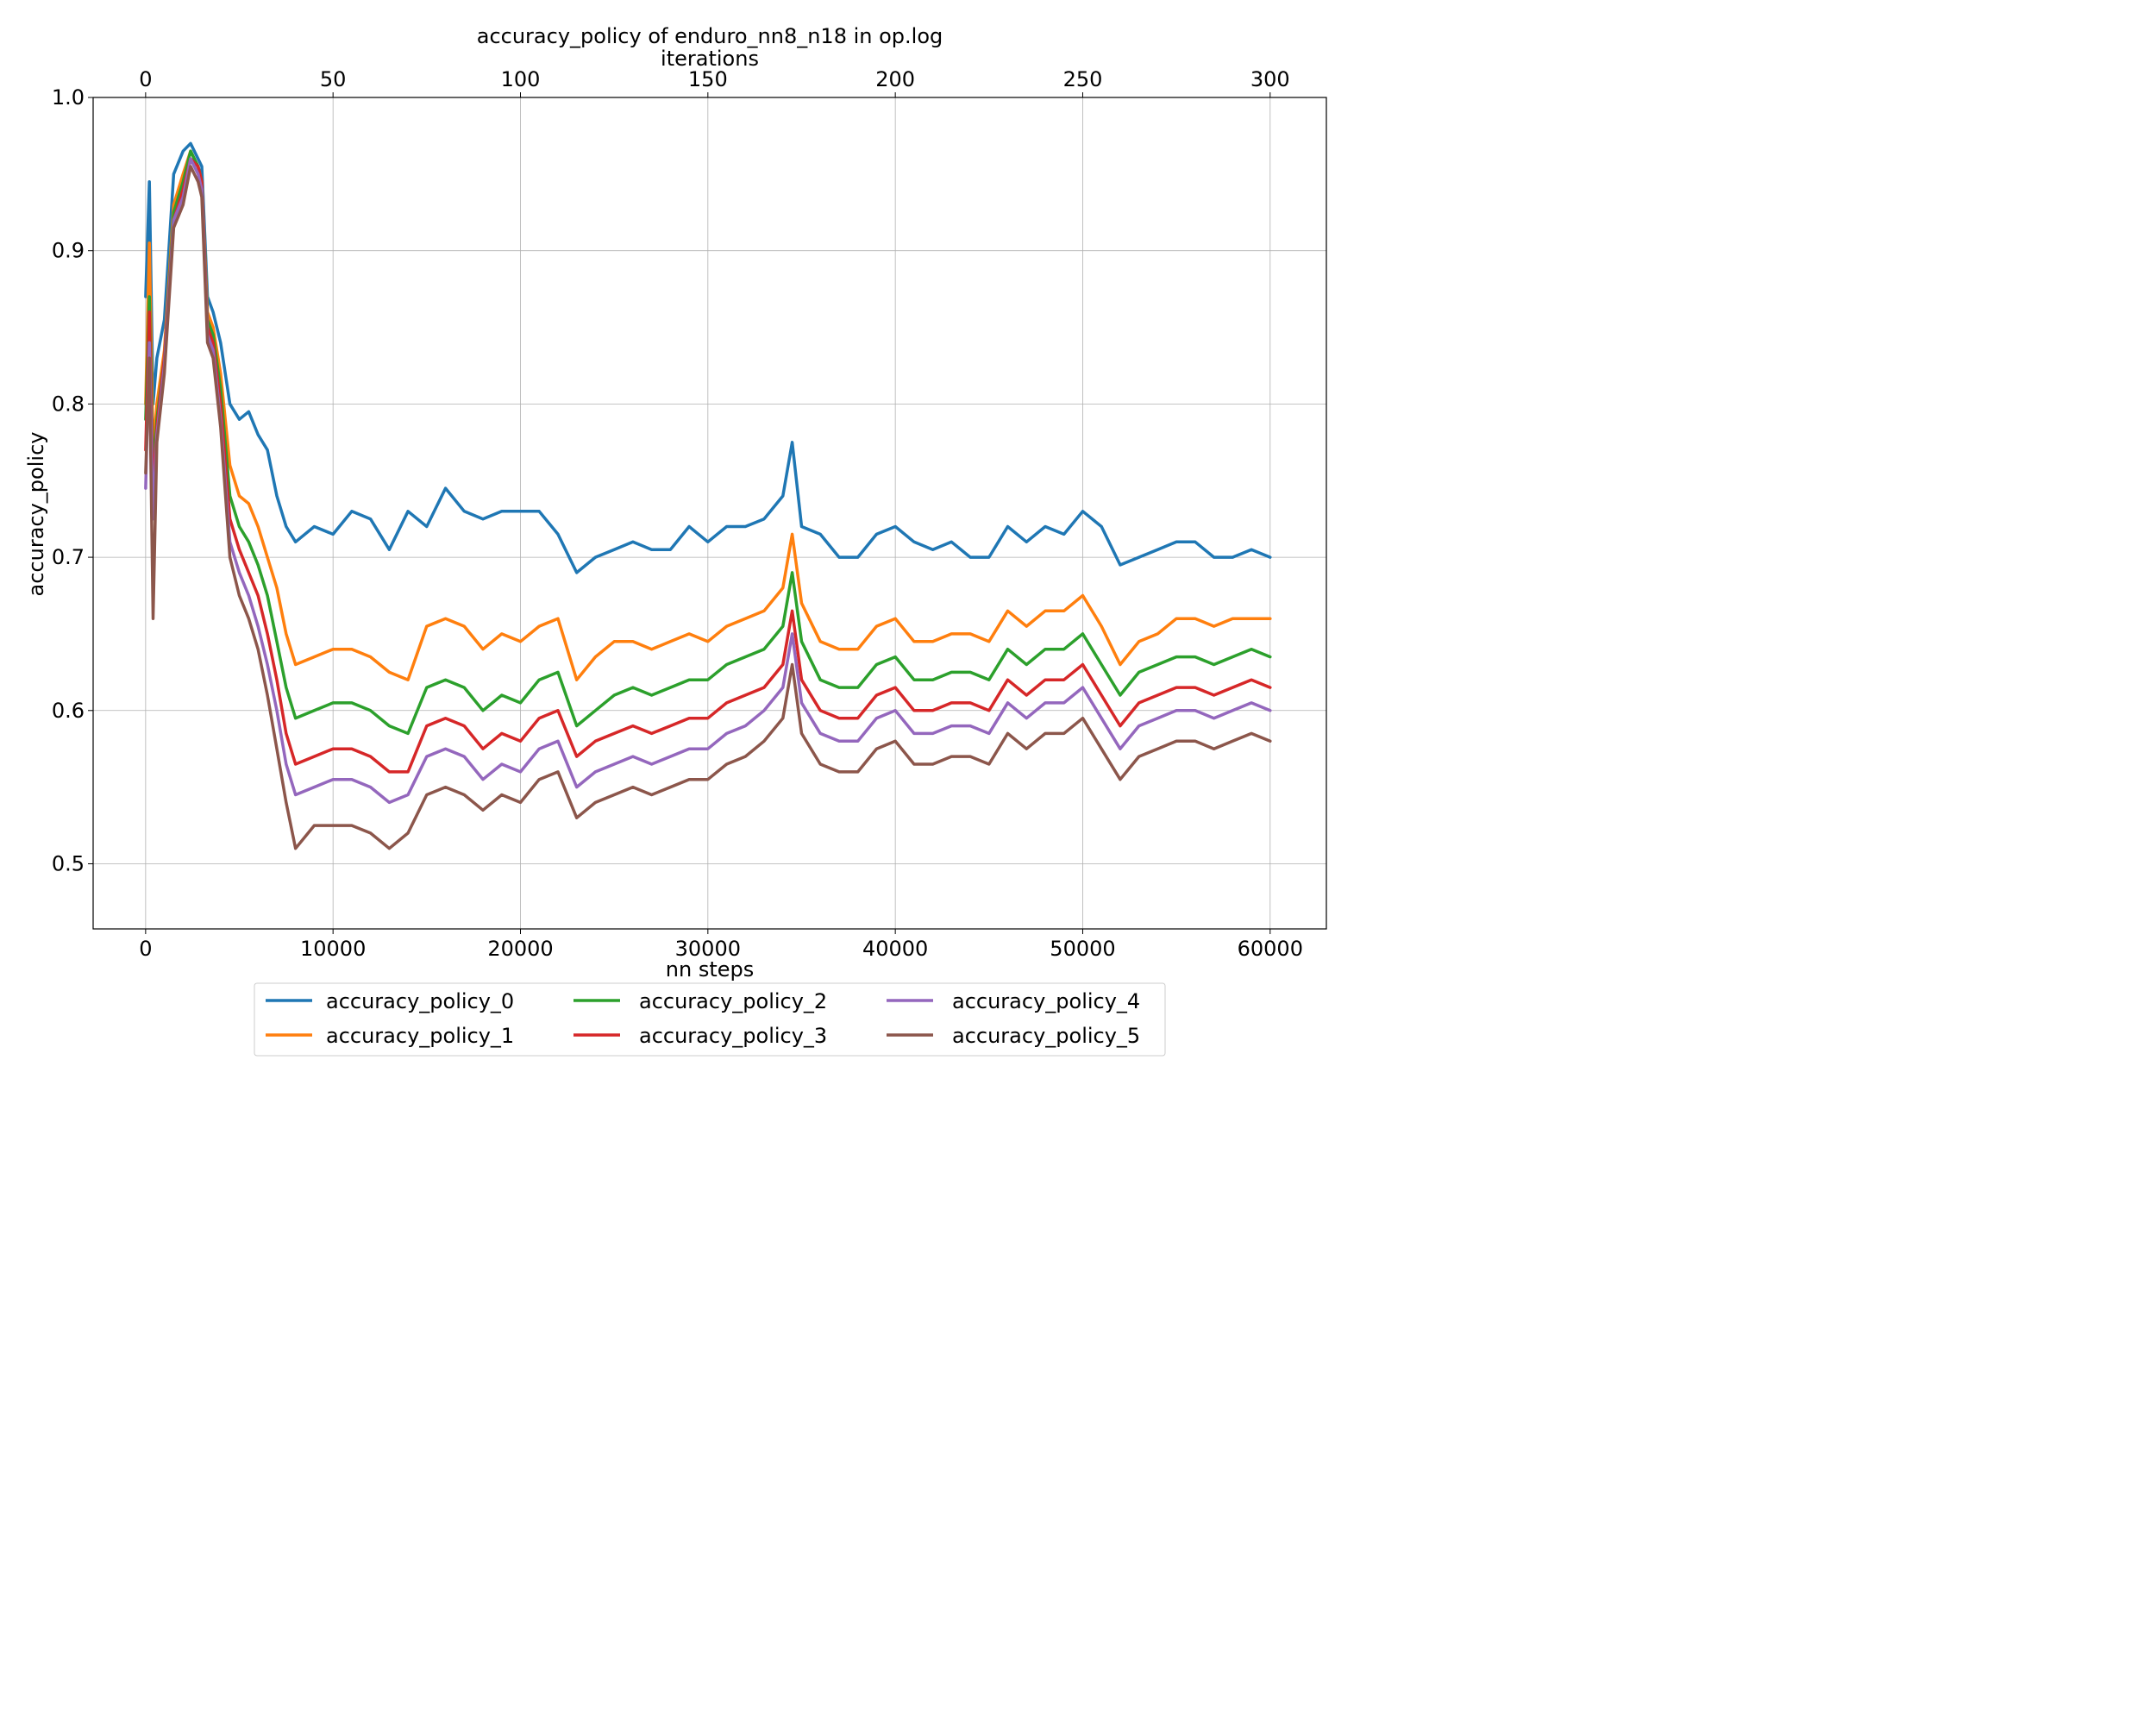 This screenshot has width=2156, height=1725. What do you see at coordinates (36, 514) in the screenshot?
I see `y-axis-title: accuracy_policy` at bounding box center [36, 514].